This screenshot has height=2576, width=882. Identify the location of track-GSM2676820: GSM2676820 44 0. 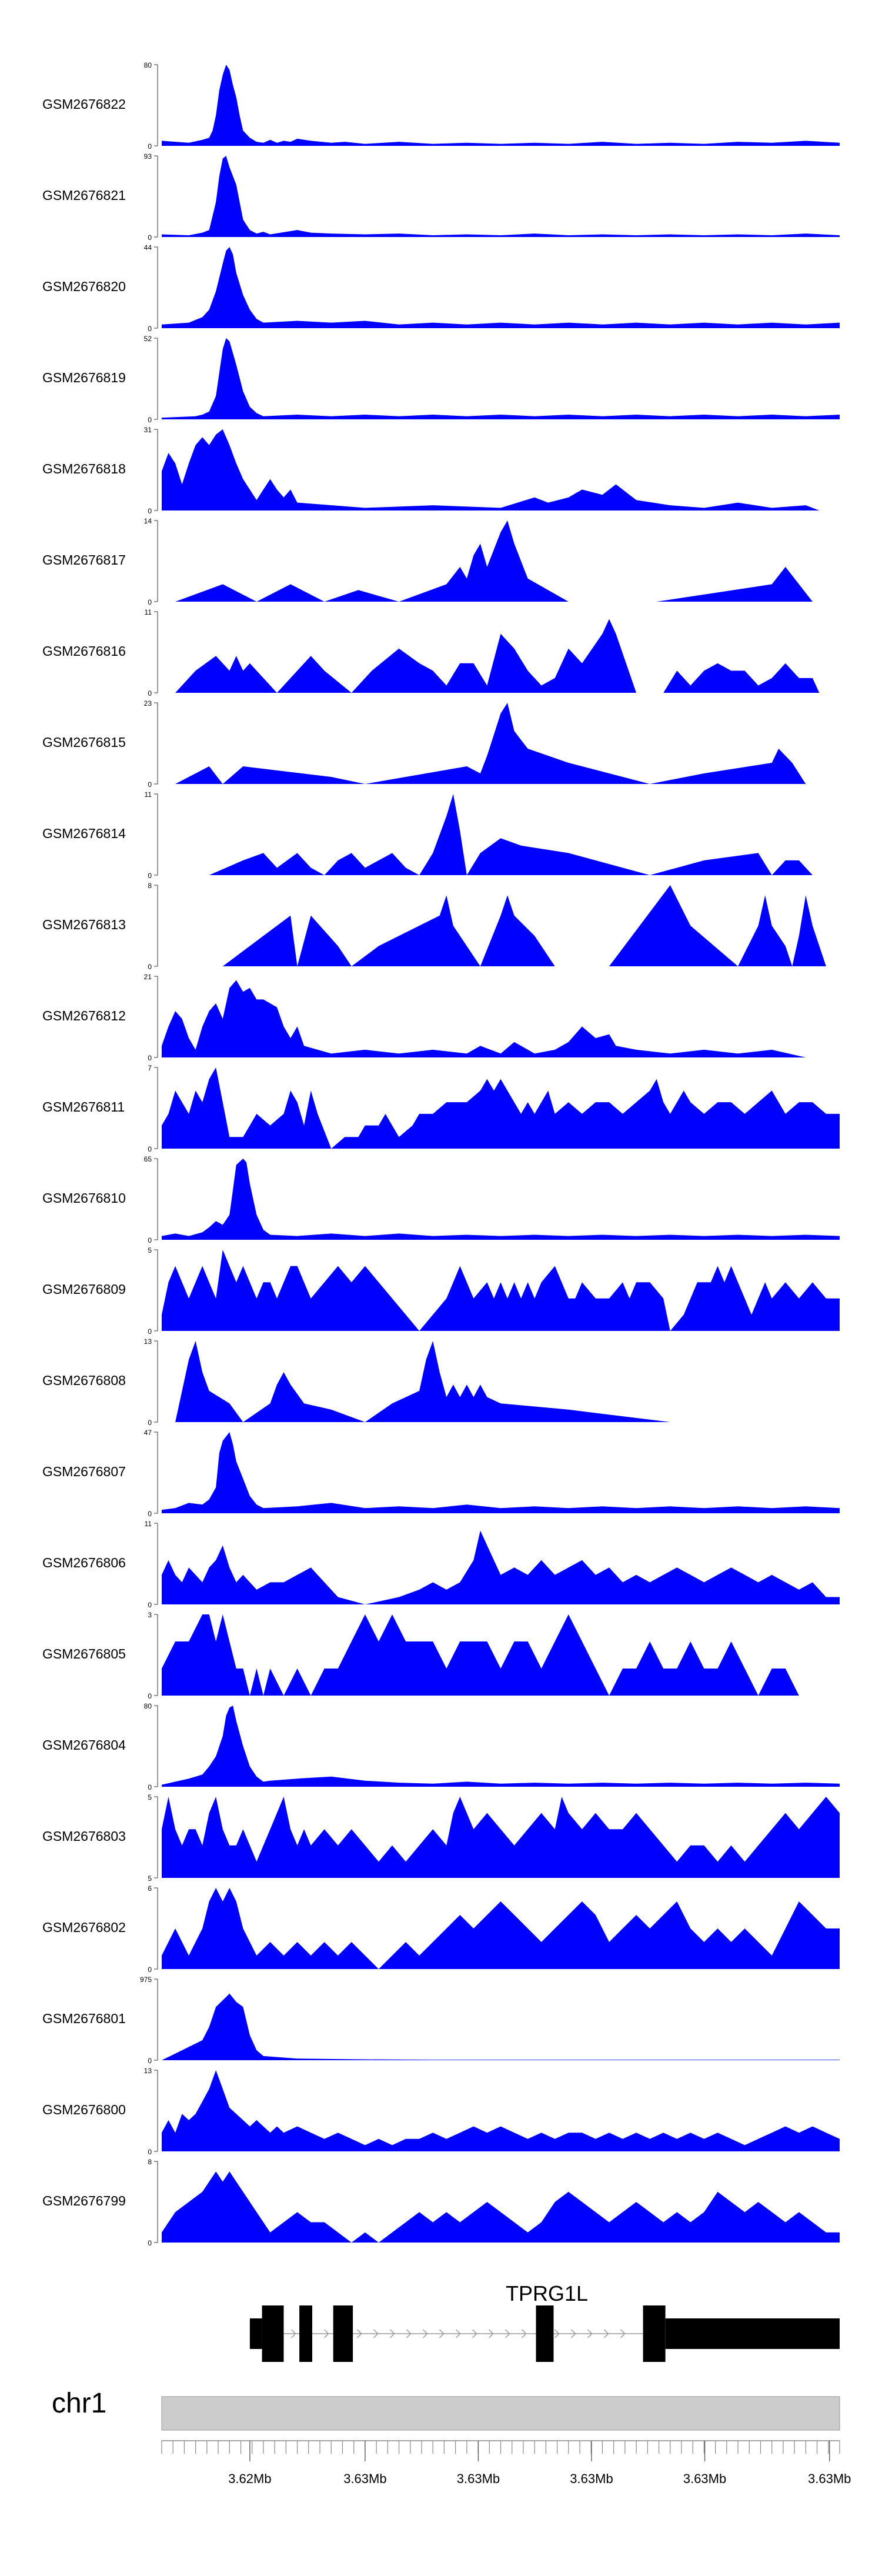
(441, 288).